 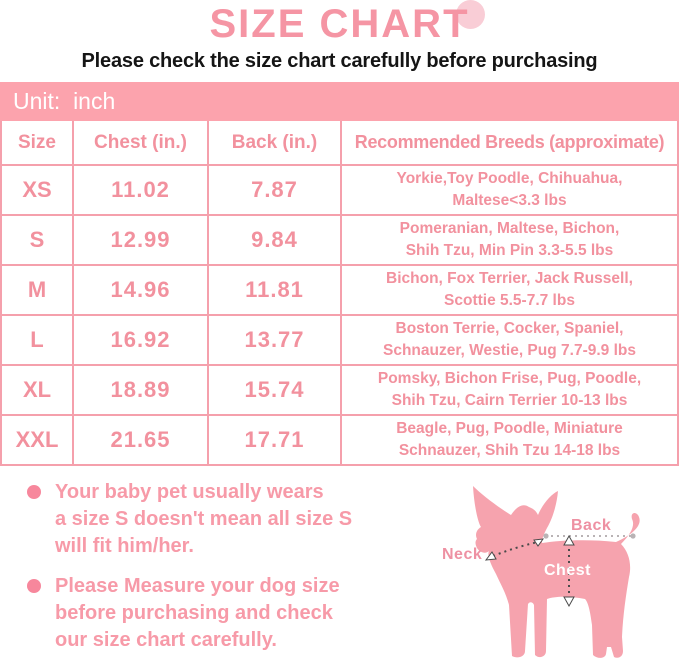 I want to click on unit-bar: Unit: inch, so click(x=339, y=101).